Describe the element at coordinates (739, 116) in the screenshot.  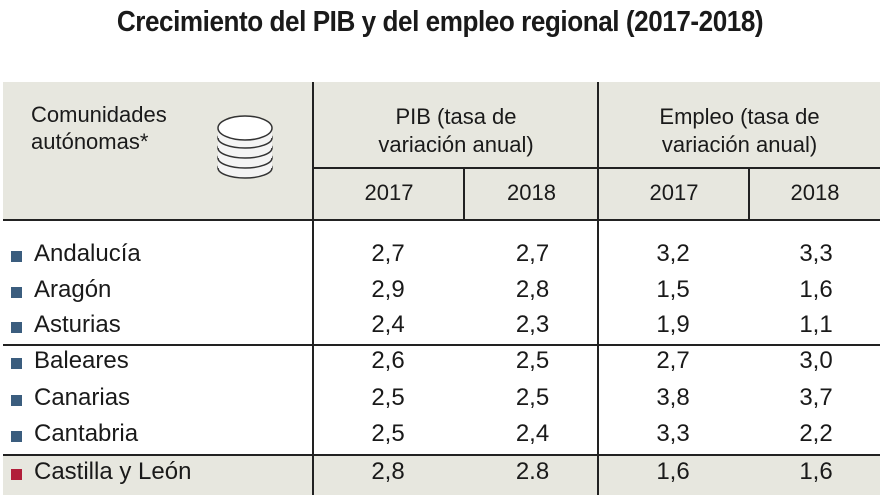
I see `empleo-header-line1: Empleo (tasa de` at that location.